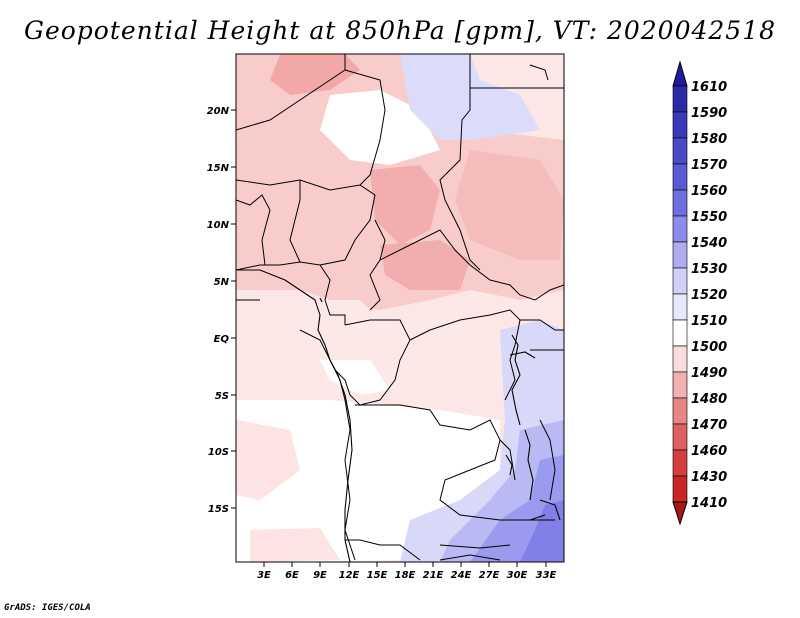  Describe the element at coordinates (433, 575) in the screenshot. I see `lon-label-21e: 21E` at that location.